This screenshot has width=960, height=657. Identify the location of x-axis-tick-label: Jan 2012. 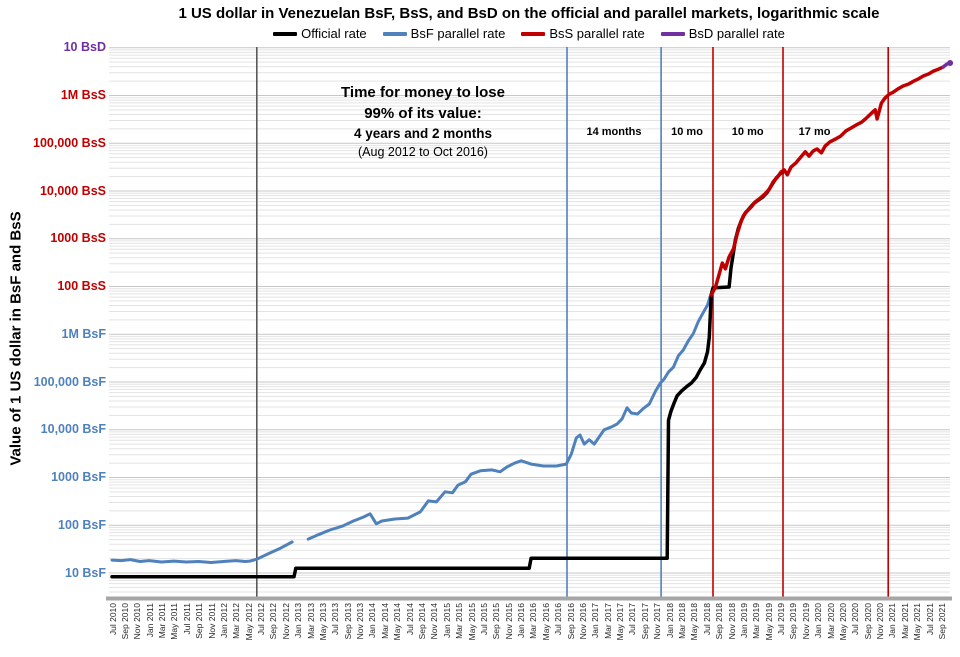
(223, 620).